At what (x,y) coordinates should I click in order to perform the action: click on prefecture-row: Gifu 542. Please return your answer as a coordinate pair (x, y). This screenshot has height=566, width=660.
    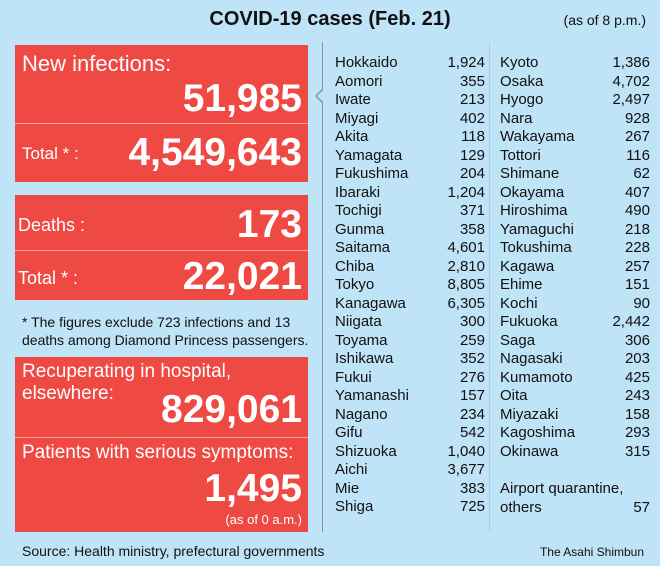
    Looking at the image, I should click on (410, 433).